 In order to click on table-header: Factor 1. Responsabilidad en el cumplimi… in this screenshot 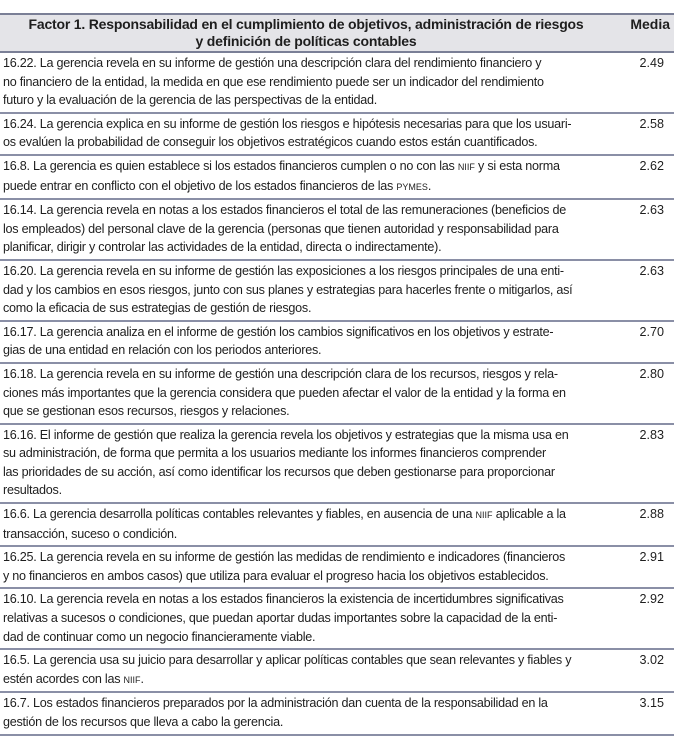, I will do `click(337, 33)`.